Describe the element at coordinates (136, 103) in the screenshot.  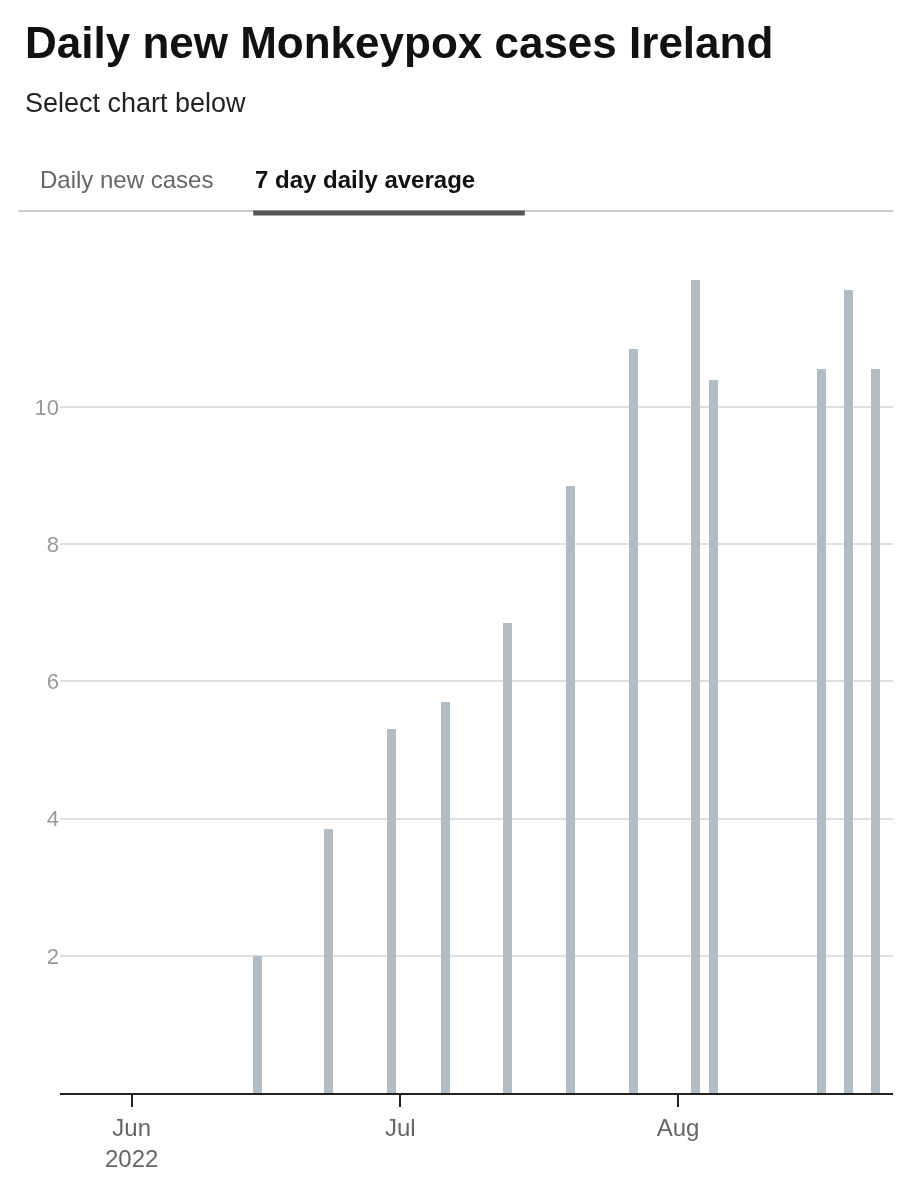
I see `chart-subtitle: Select chart below` at that location.